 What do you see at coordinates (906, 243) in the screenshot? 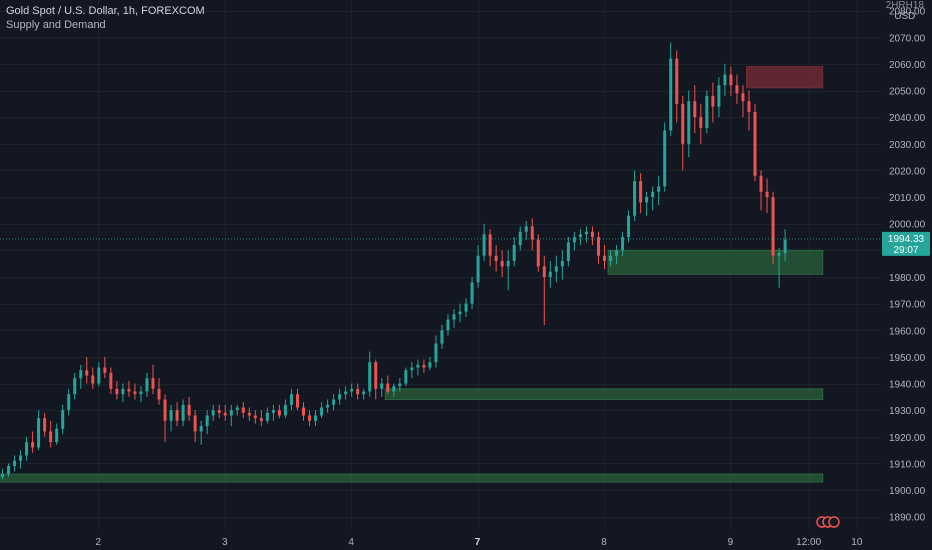
I see `last-price-badge` at bounding box center [906, 243].